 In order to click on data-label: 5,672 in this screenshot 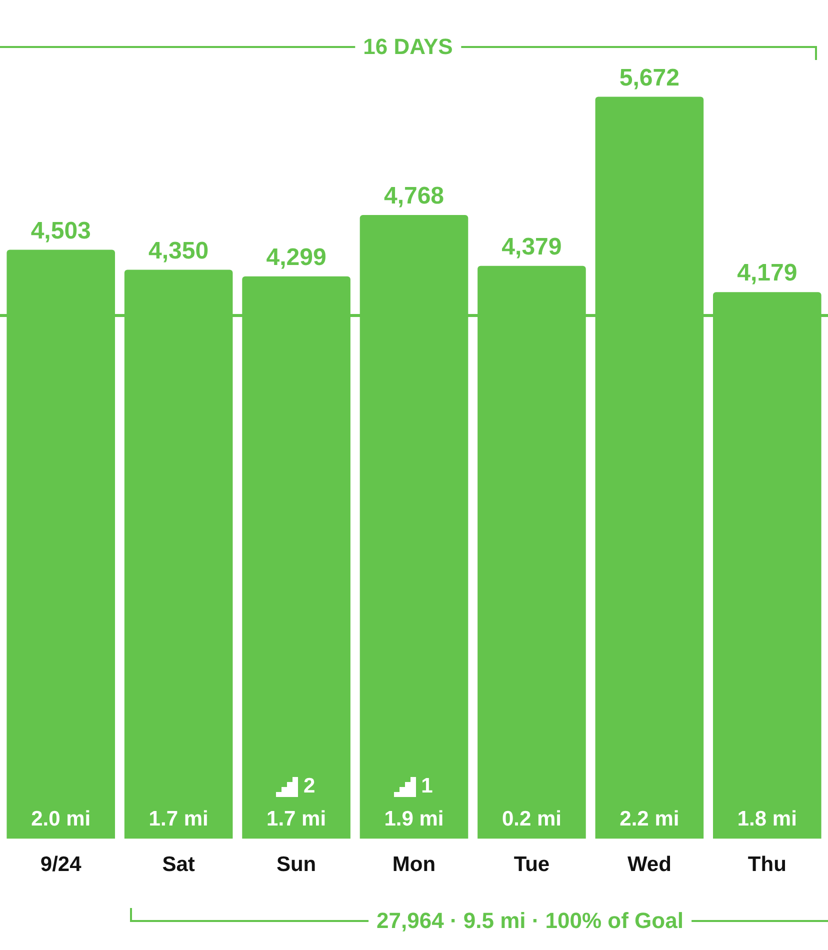, I will do `click(649, 78)`.